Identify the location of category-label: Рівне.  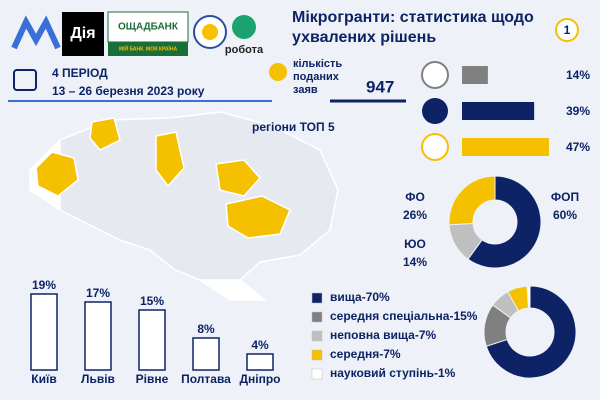
(152, 379).